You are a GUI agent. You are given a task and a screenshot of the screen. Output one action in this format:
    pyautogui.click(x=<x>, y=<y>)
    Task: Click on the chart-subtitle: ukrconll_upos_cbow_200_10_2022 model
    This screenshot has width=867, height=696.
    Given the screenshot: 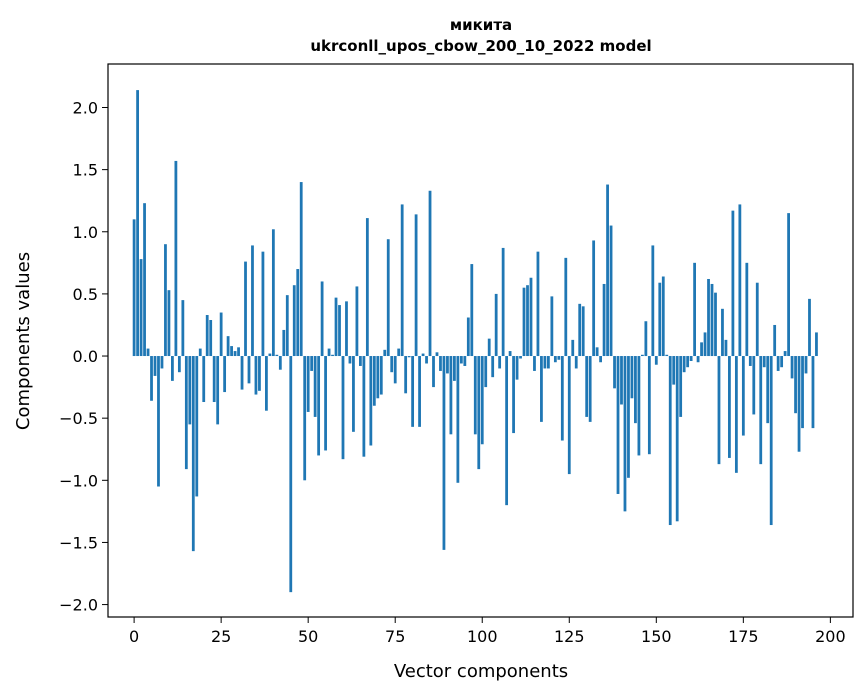 What is the action you would take?
    pyautogui.click(x=480, y=46)
    